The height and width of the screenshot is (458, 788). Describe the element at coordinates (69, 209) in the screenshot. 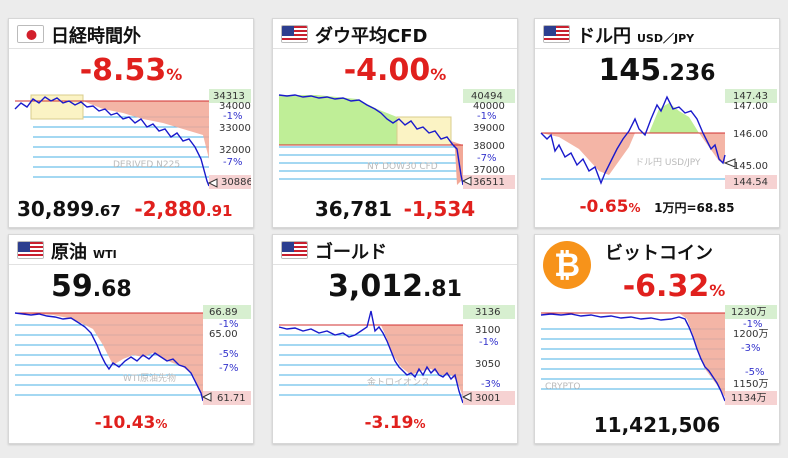

I see `current-value: 30,899.67` at that location.